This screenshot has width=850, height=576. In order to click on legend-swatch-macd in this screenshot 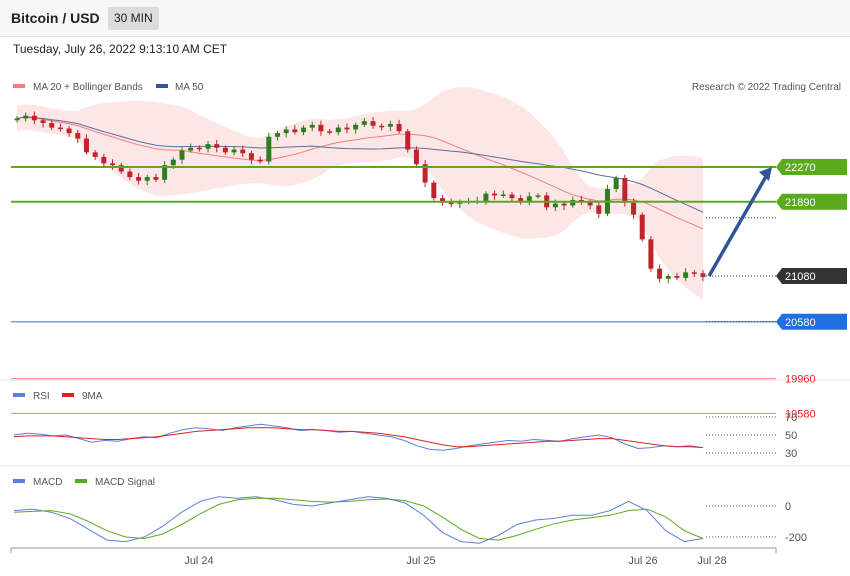, I will do `click(19, 481)`.